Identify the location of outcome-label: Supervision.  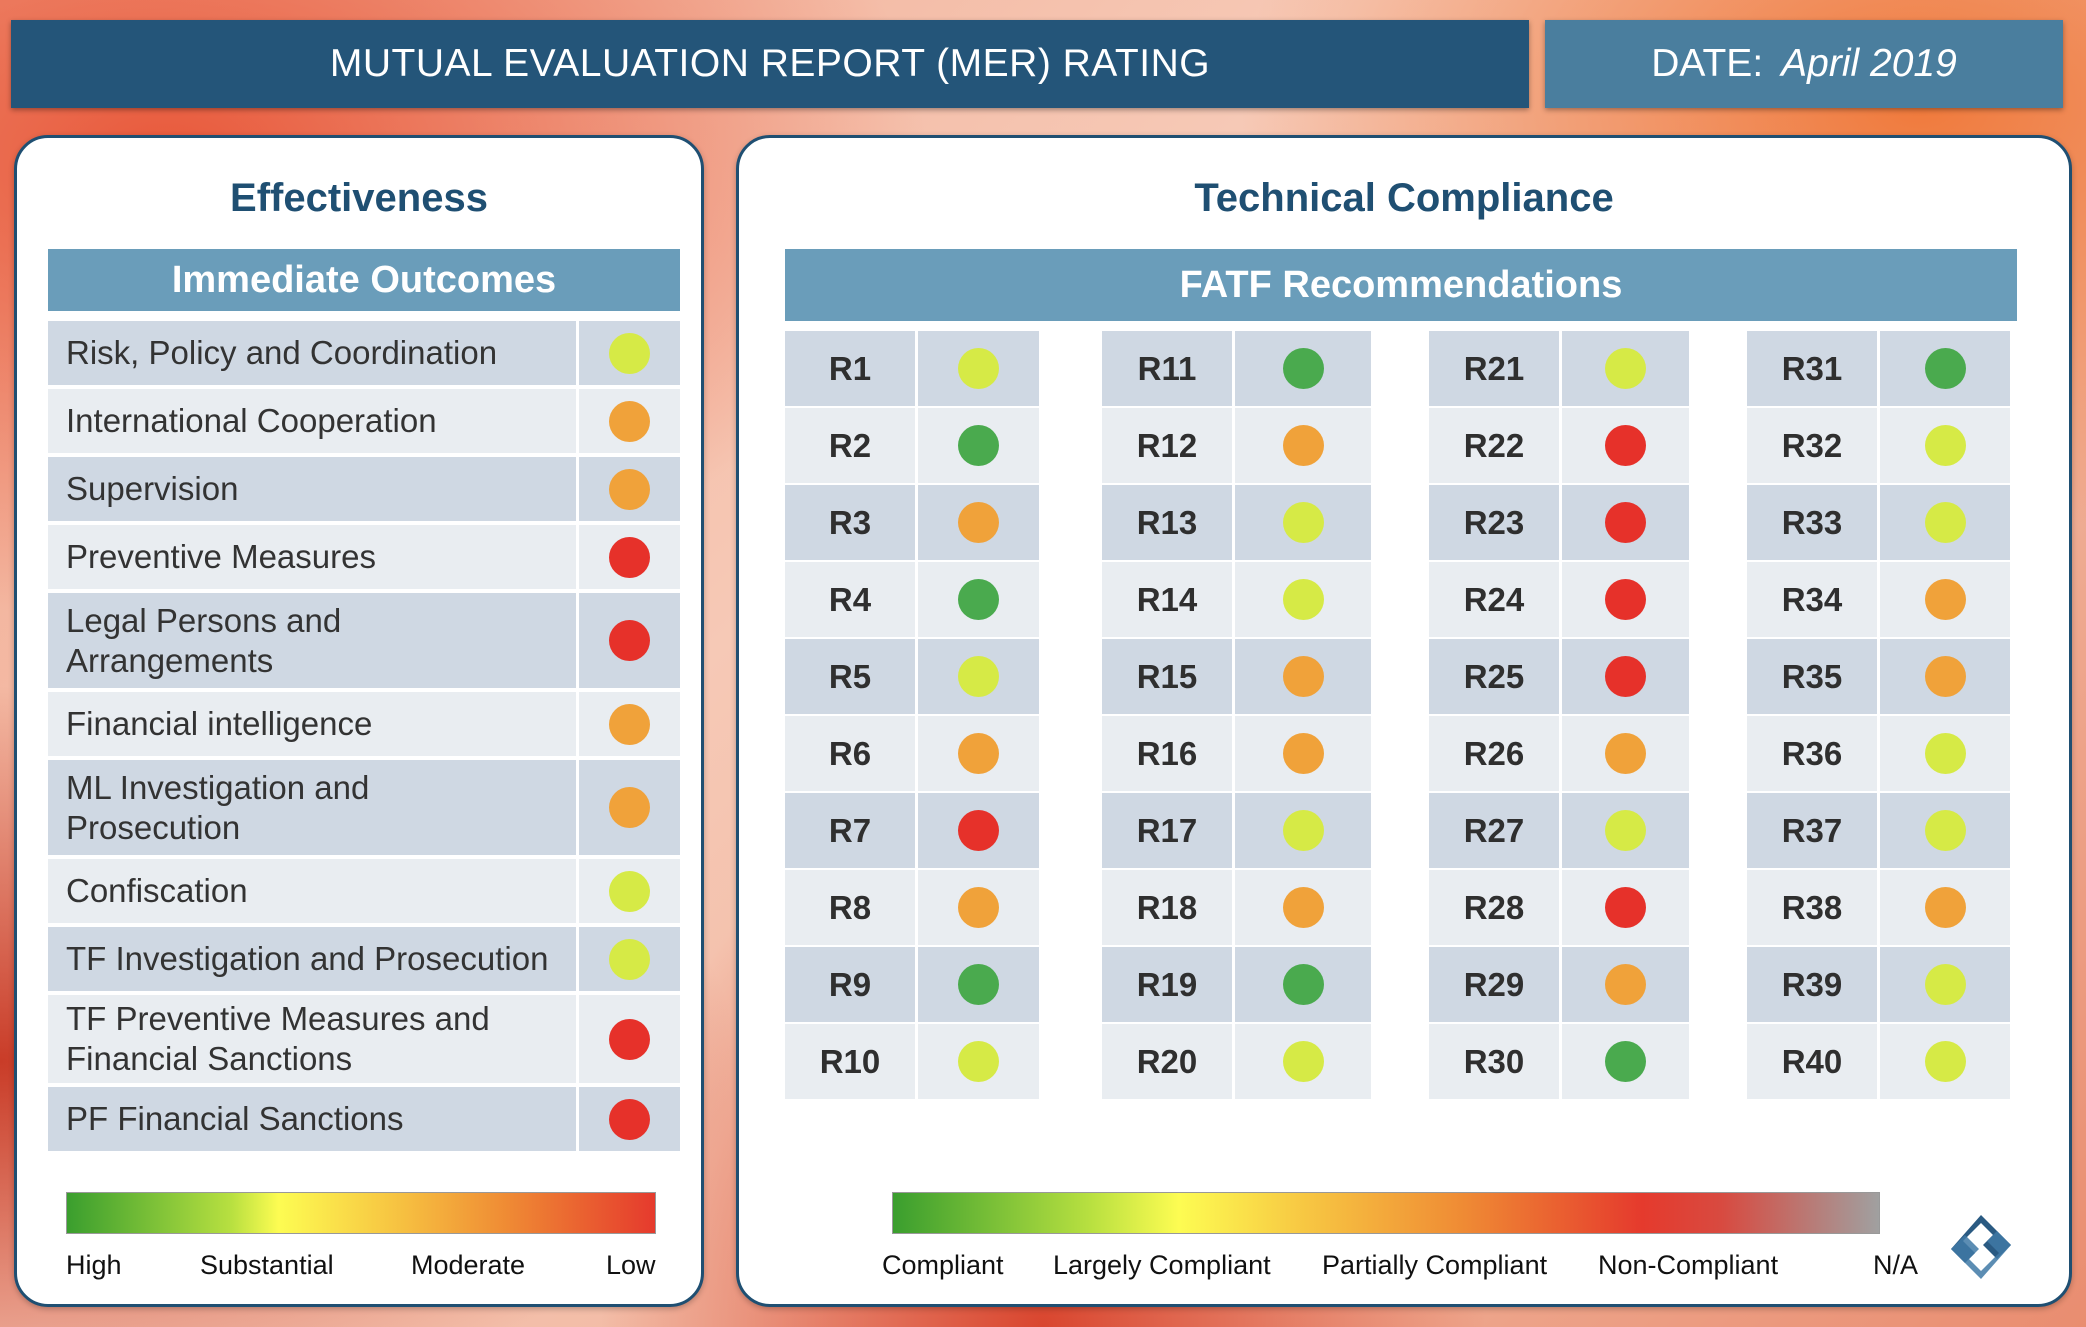
(312, 489).